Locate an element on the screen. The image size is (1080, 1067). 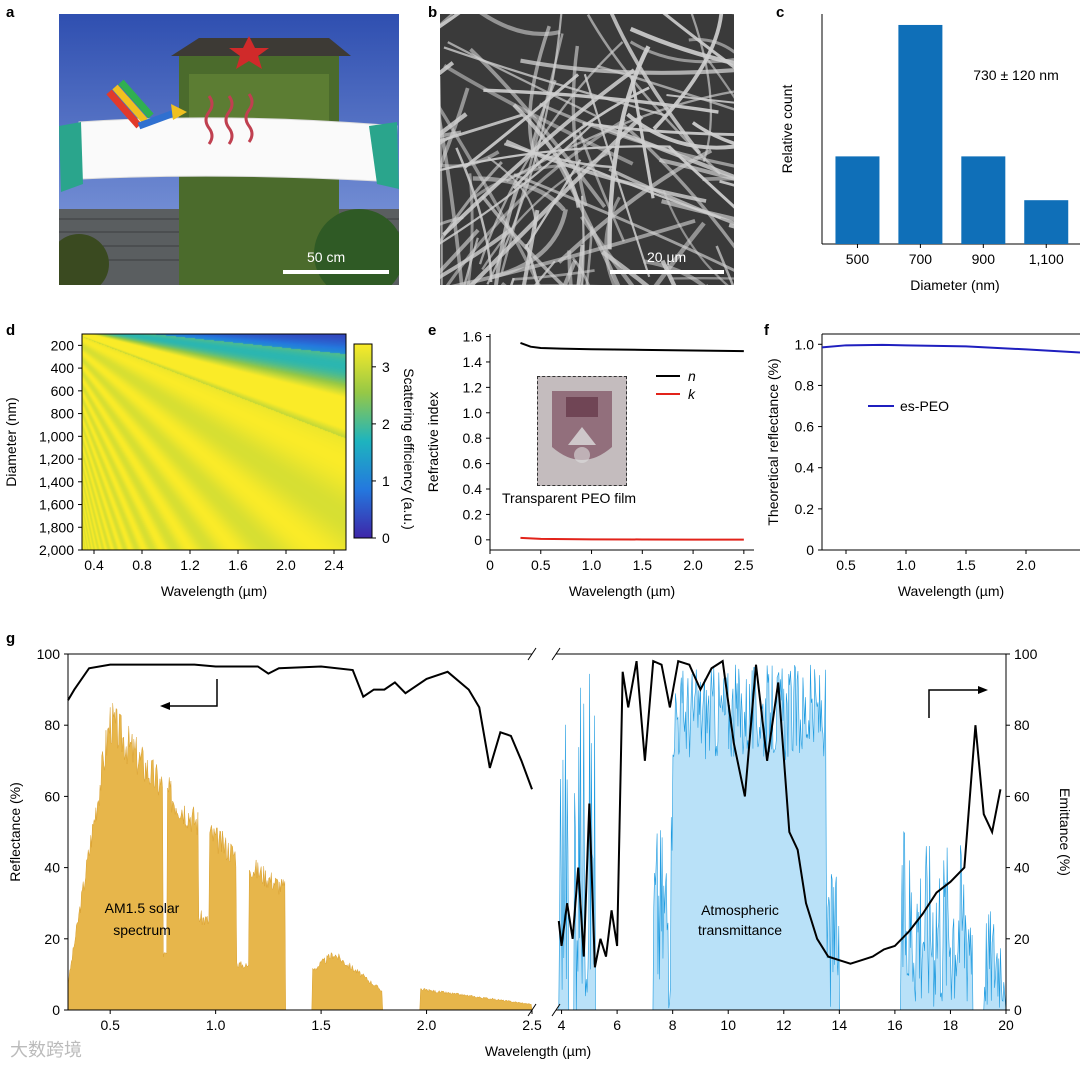
x-tick-label: 1.0 is located at coordinates (216, 1025).